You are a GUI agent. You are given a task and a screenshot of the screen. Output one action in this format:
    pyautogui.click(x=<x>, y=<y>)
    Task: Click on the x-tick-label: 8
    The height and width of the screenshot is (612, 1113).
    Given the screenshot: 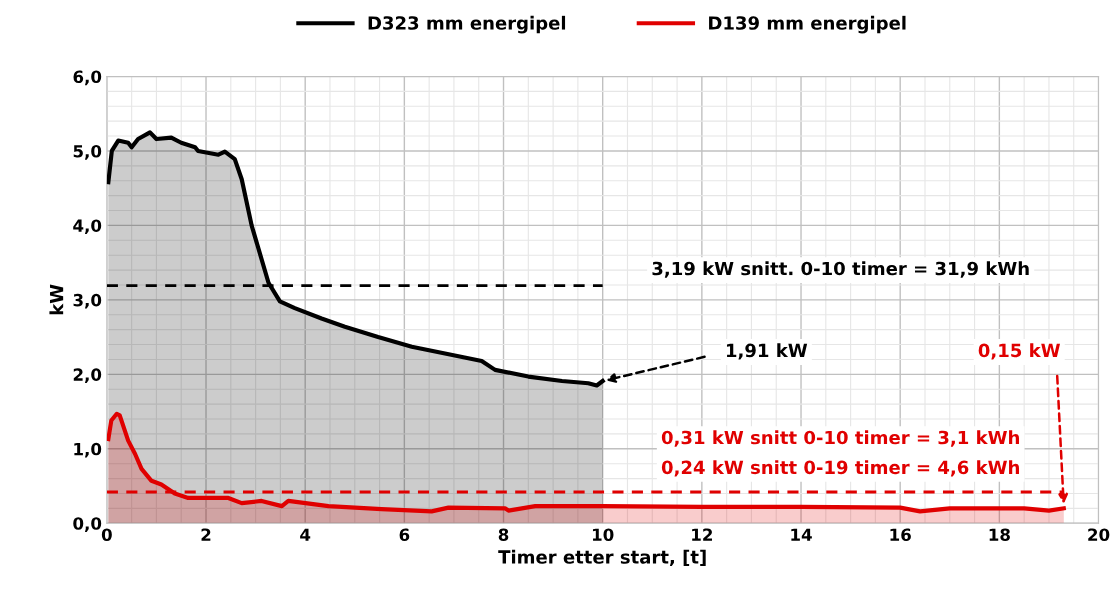 What is the action you would take?
    pyautogui.click(x=503, y=535)
    